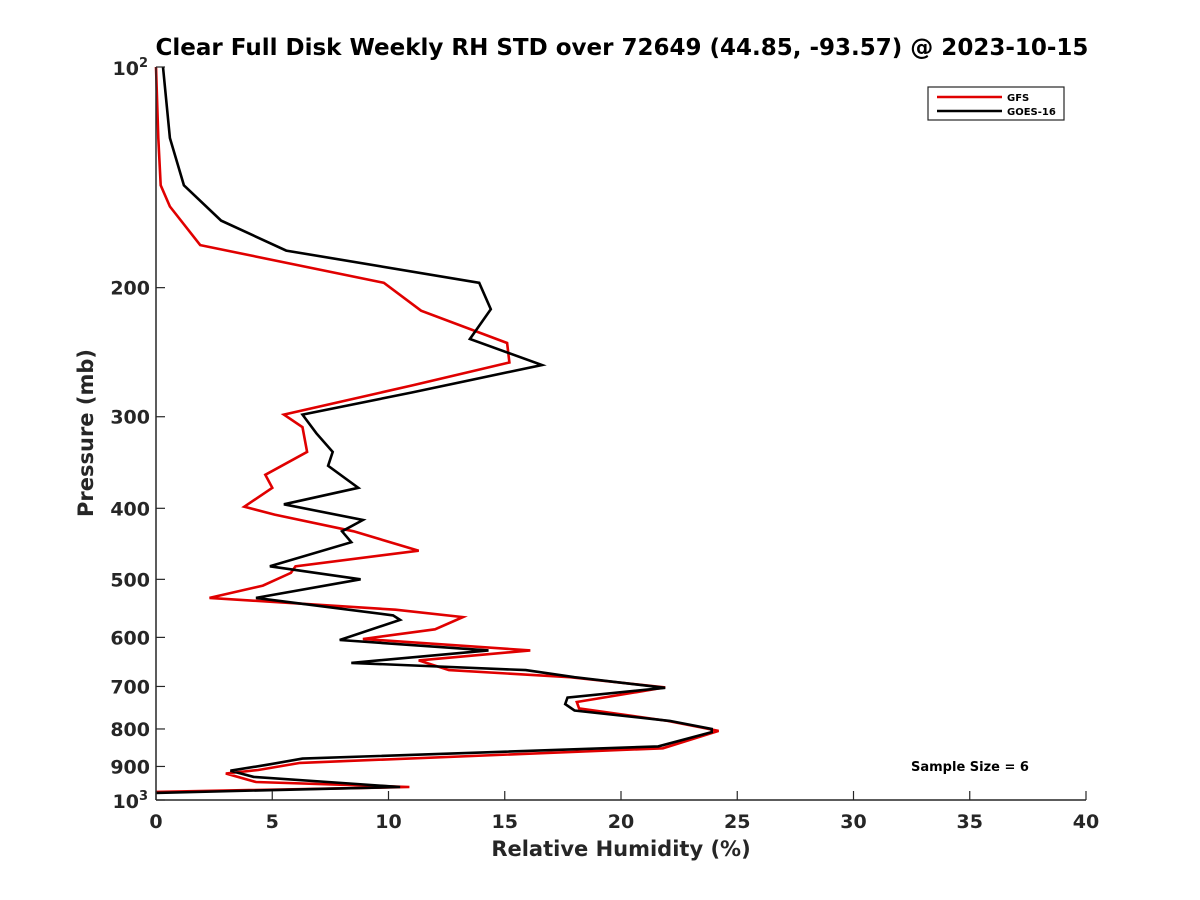 Image resolution: width=1200 pixels, height=900 pixels. I want to click on x-axis-label: Relative Humidity (%), so click(620, 849).